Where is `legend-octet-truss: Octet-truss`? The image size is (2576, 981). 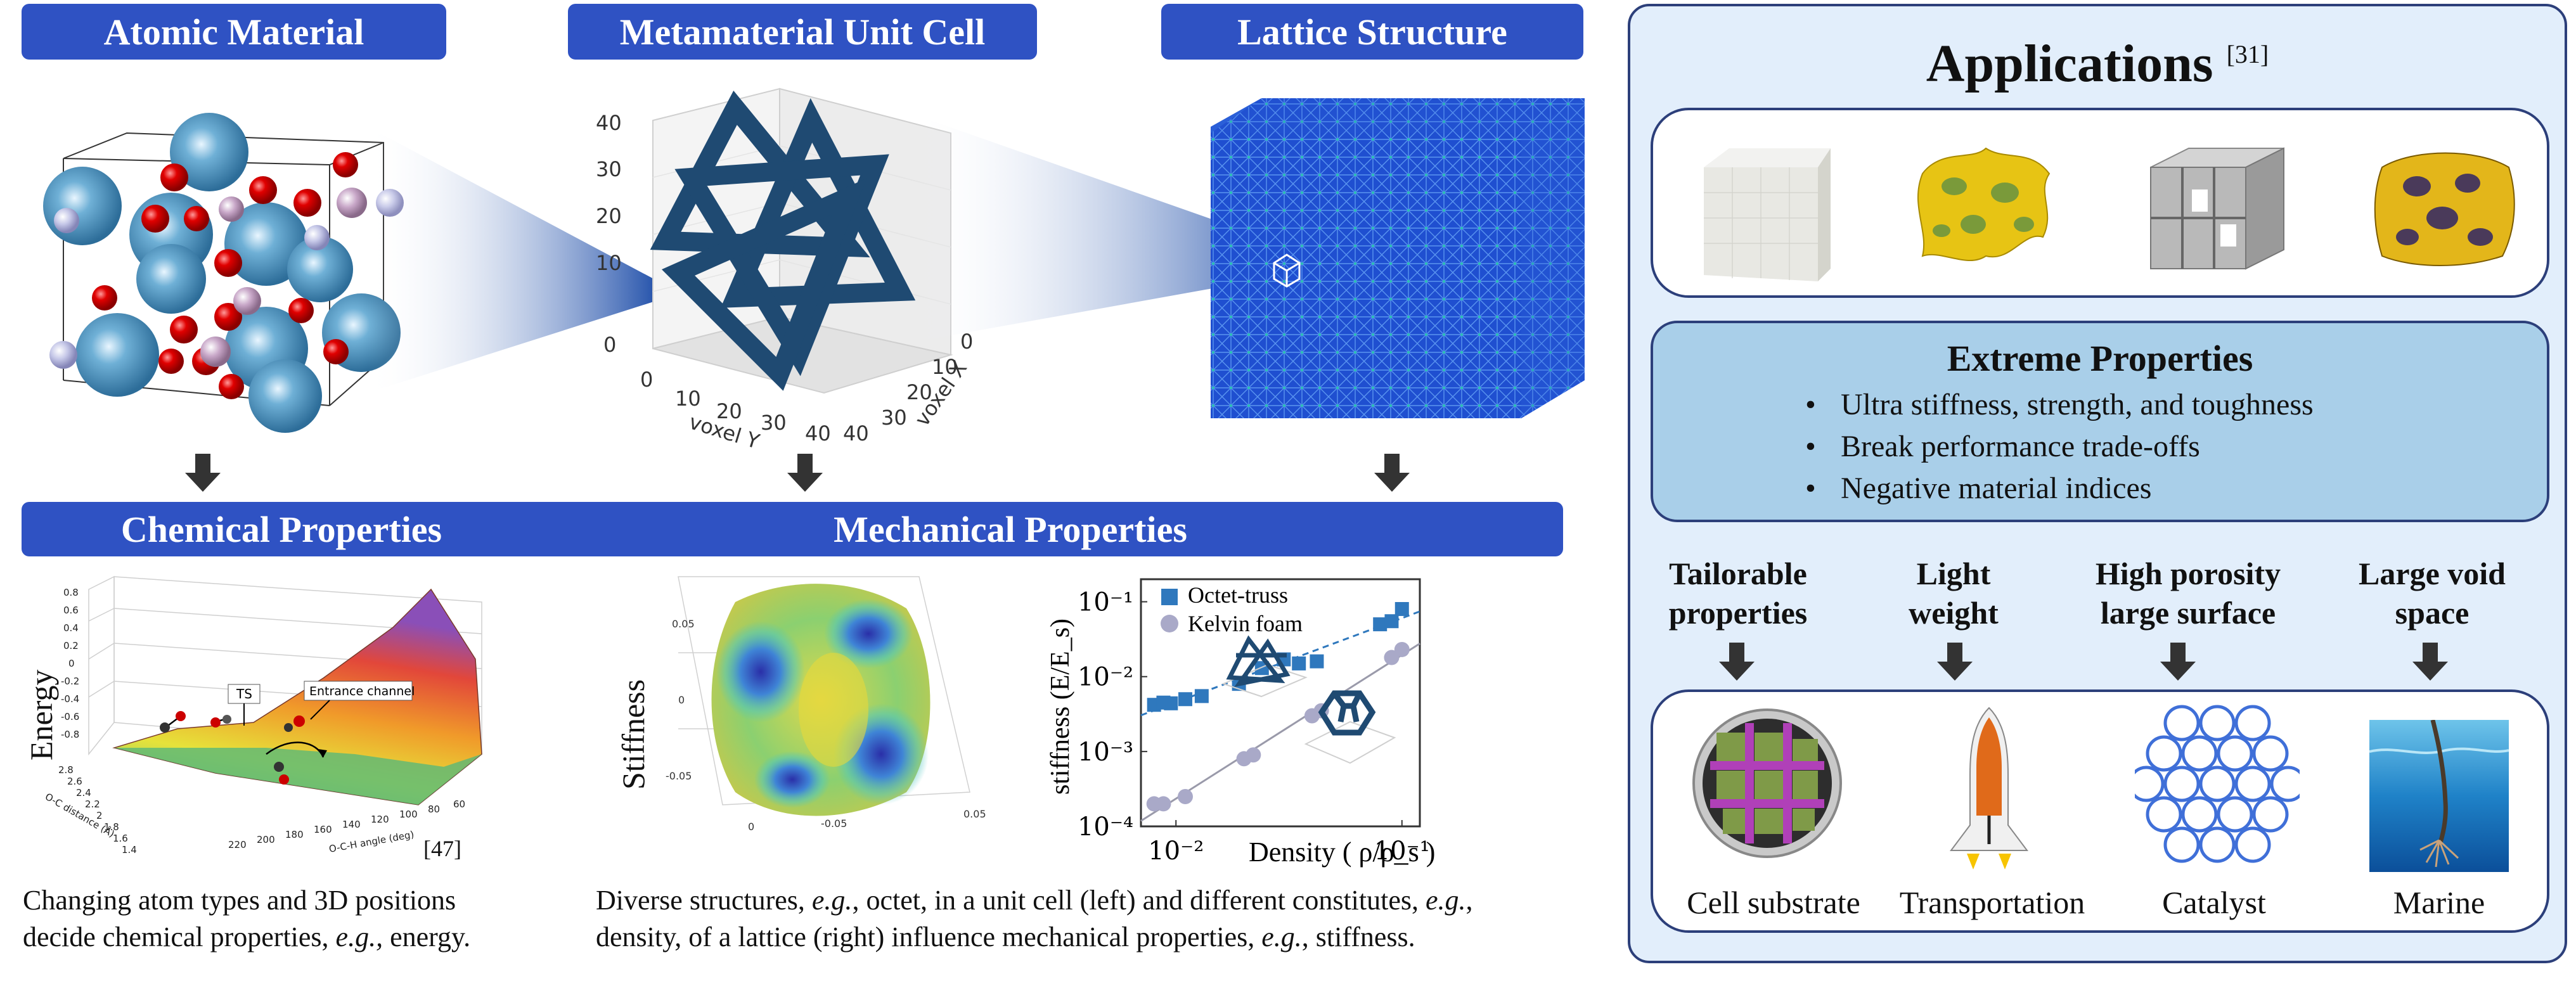
legend-octet-truss: Octet-truss is located at coordinates (1238, 595).